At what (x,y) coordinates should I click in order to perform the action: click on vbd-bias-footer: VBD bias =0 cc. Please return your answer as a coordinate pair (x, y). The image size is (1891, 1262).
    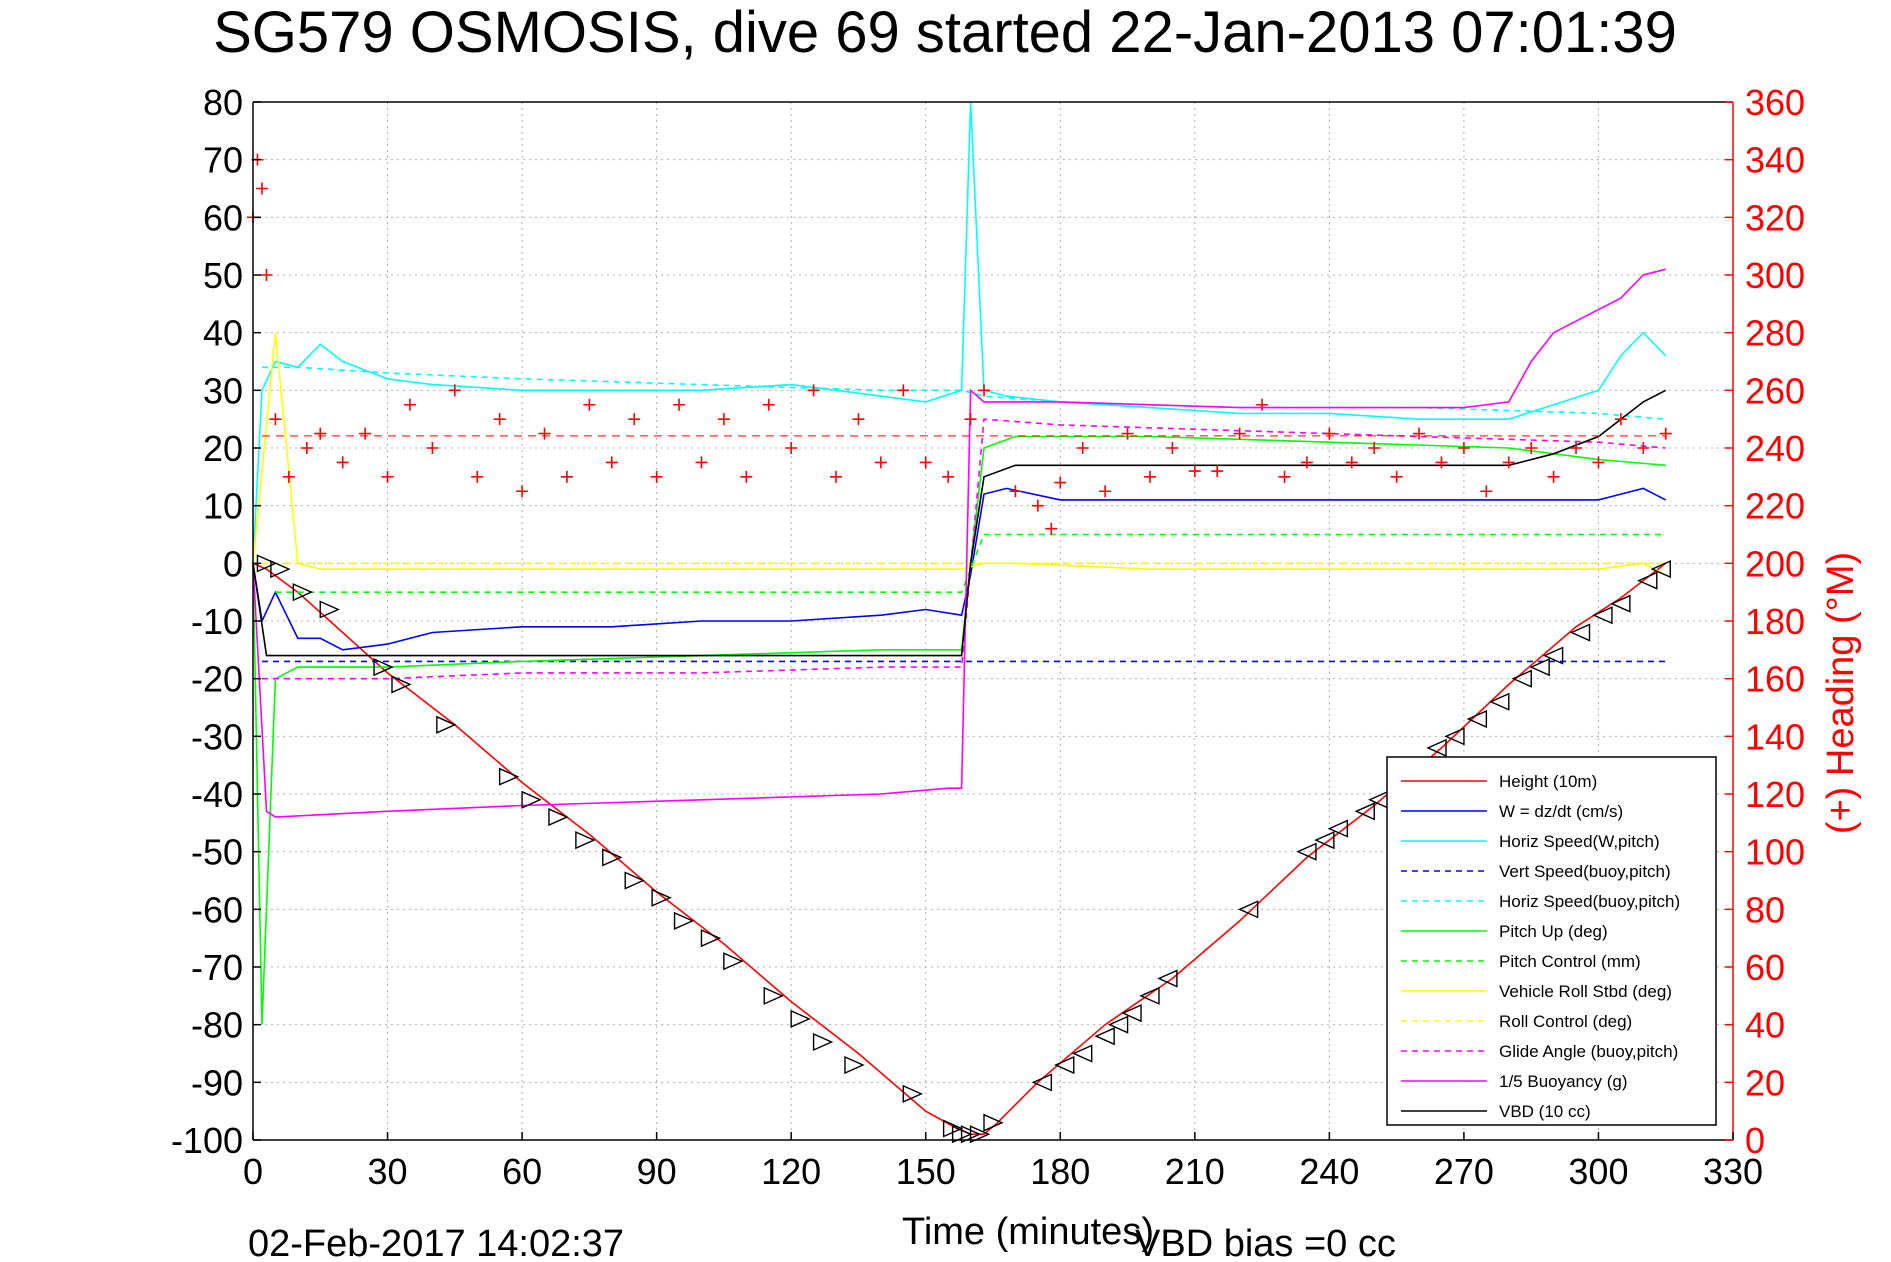
    Looking at the image, I should click on (1265, 1242).